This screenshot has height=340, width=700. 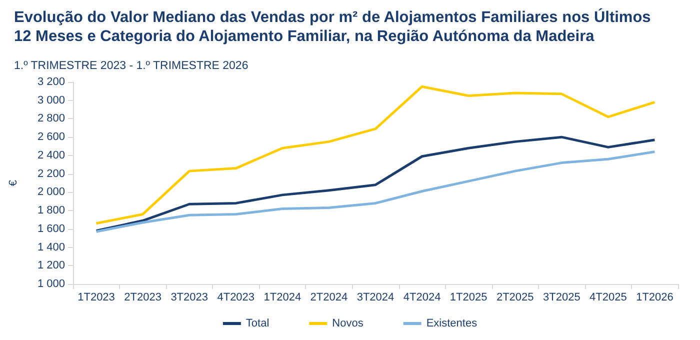 What do you see at coordinates (608, 298) in the screenshot?
I see `x-tick-label: 4T2025` at bounding box center [608, 298].